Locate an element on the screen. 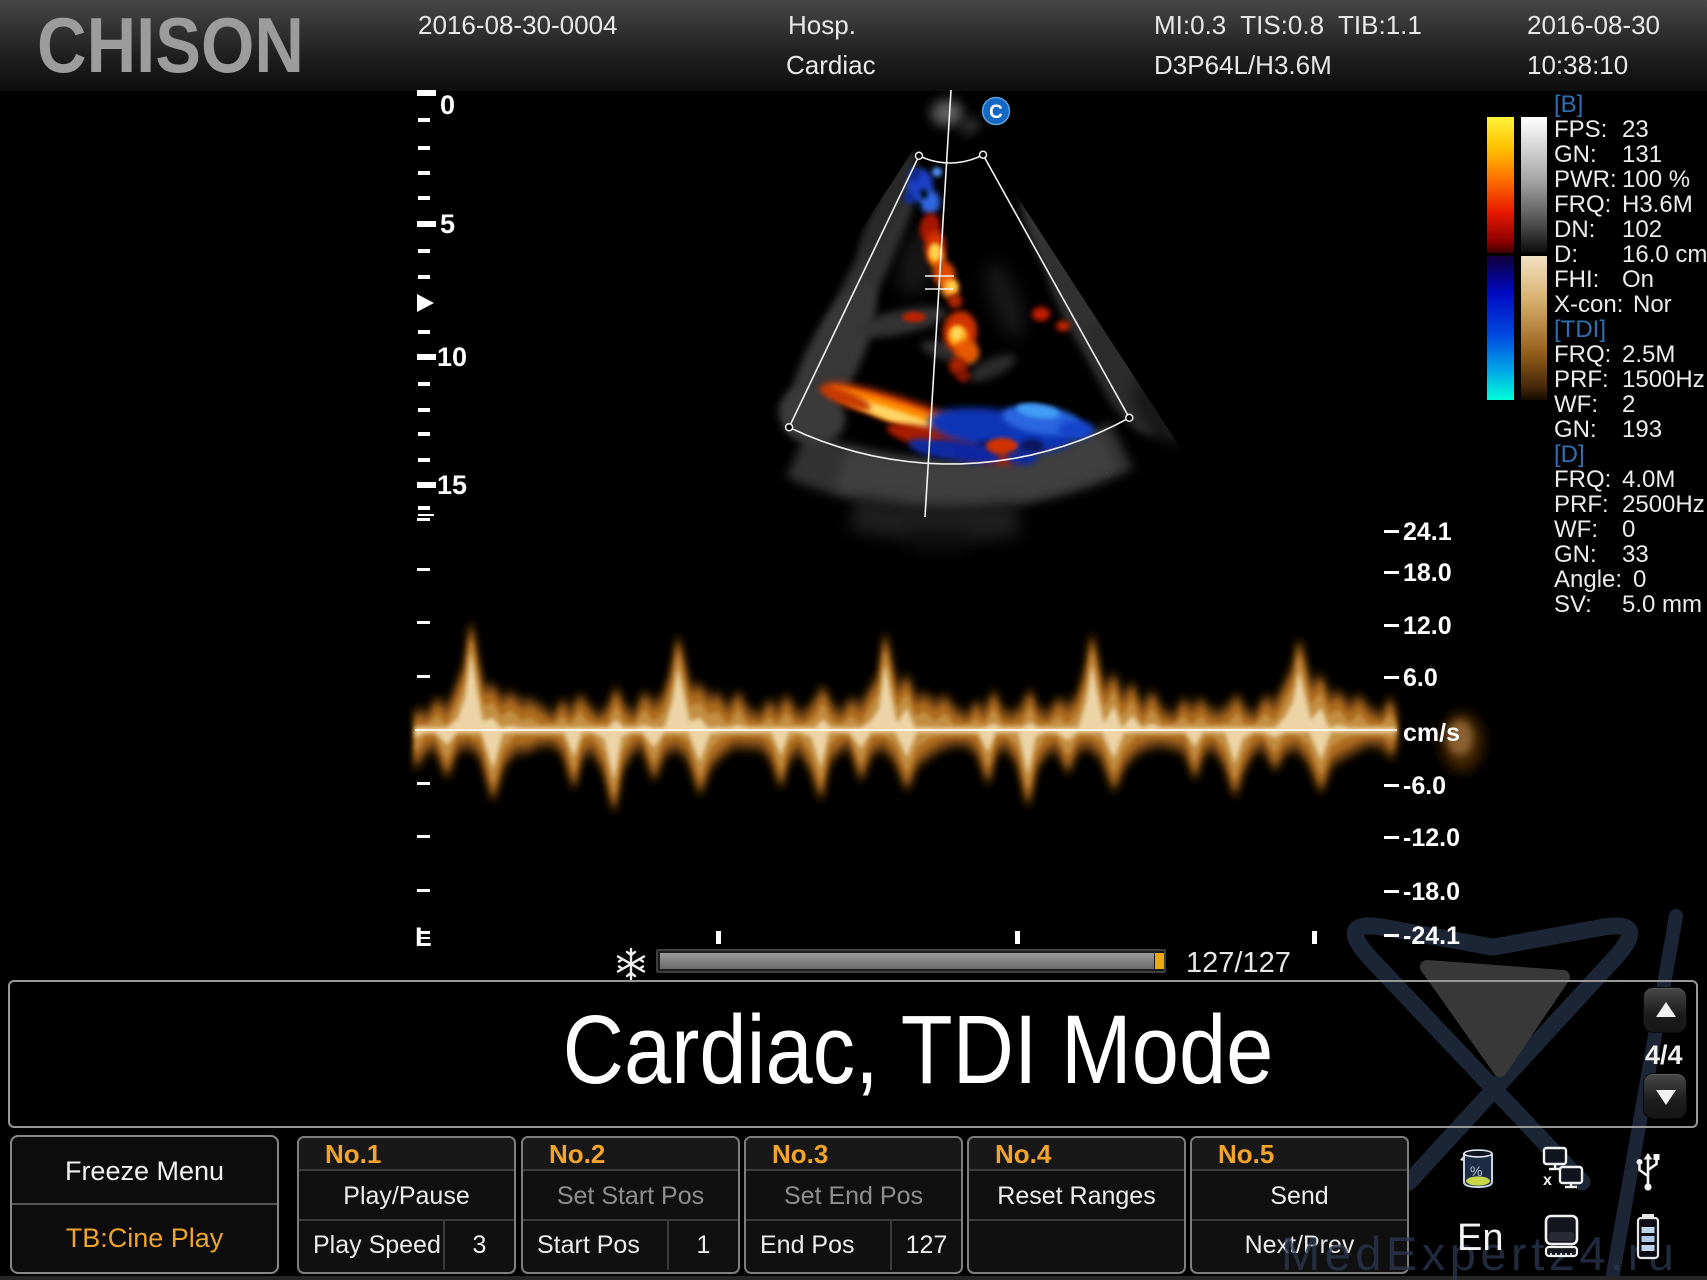  svg-text: C is located at coordinates (996, 112).